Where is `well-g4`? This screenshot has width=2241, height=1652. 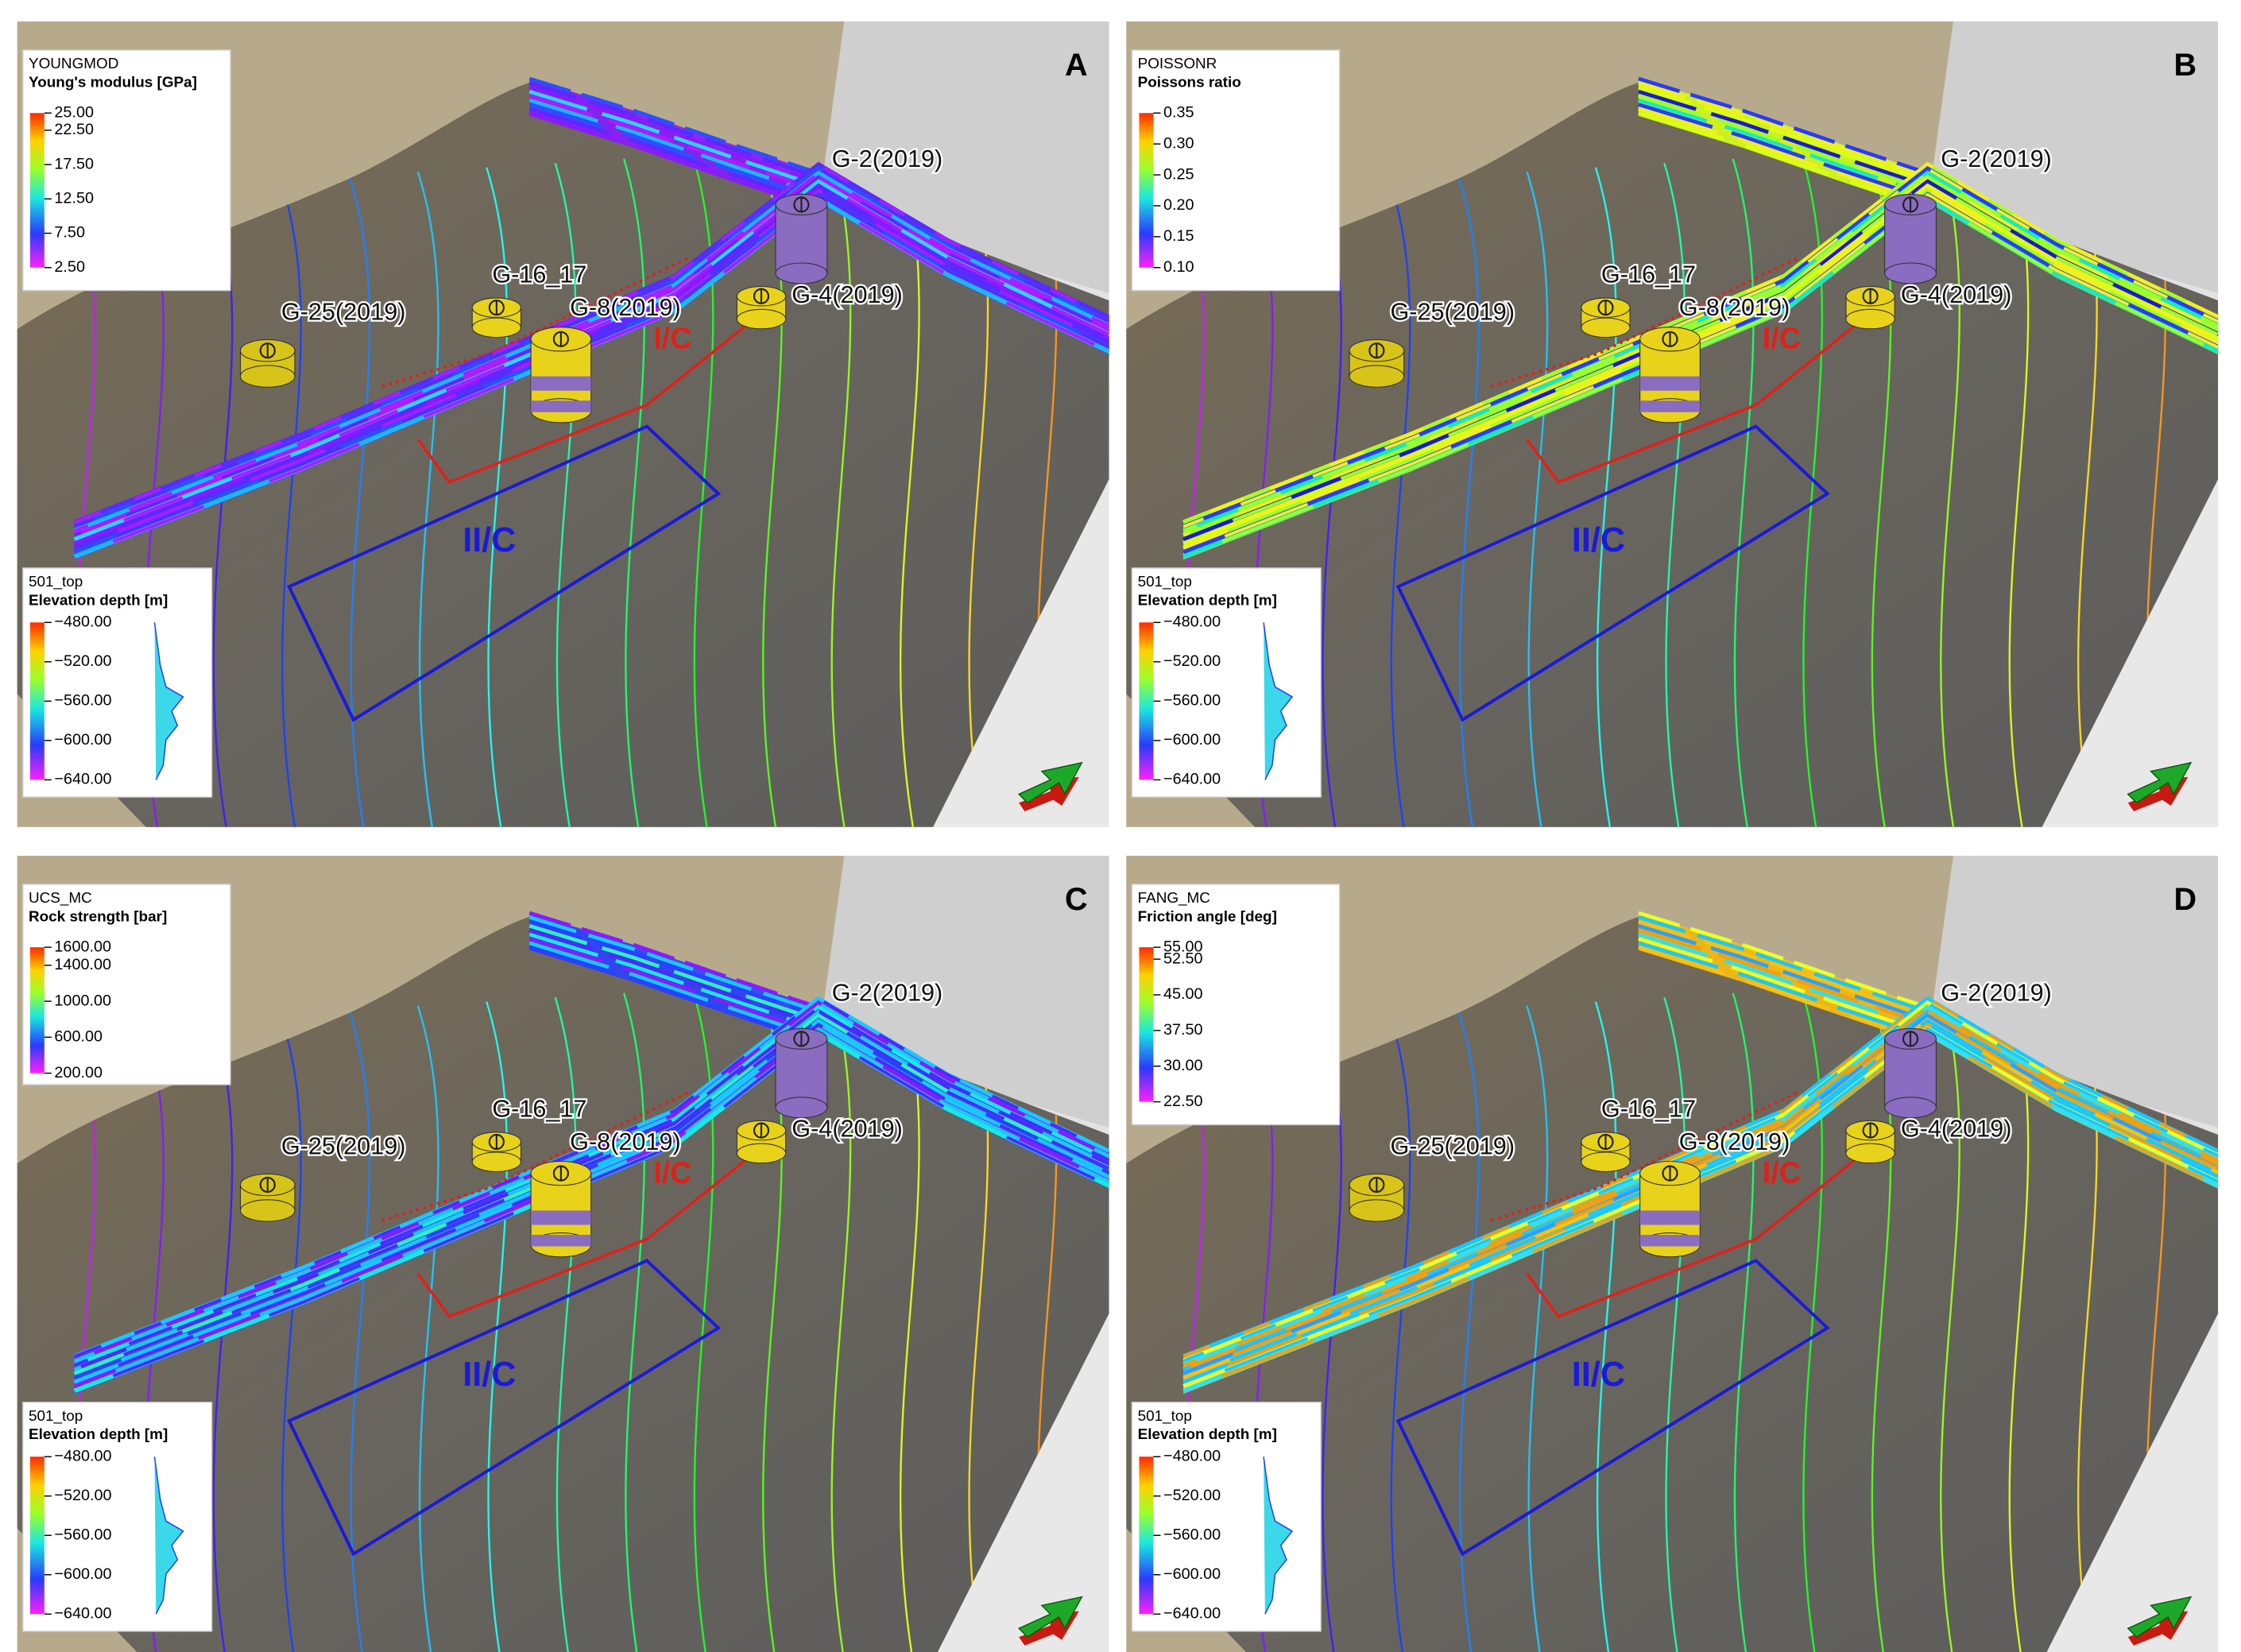 well-g4 is located at coordinates (1870, 1142).